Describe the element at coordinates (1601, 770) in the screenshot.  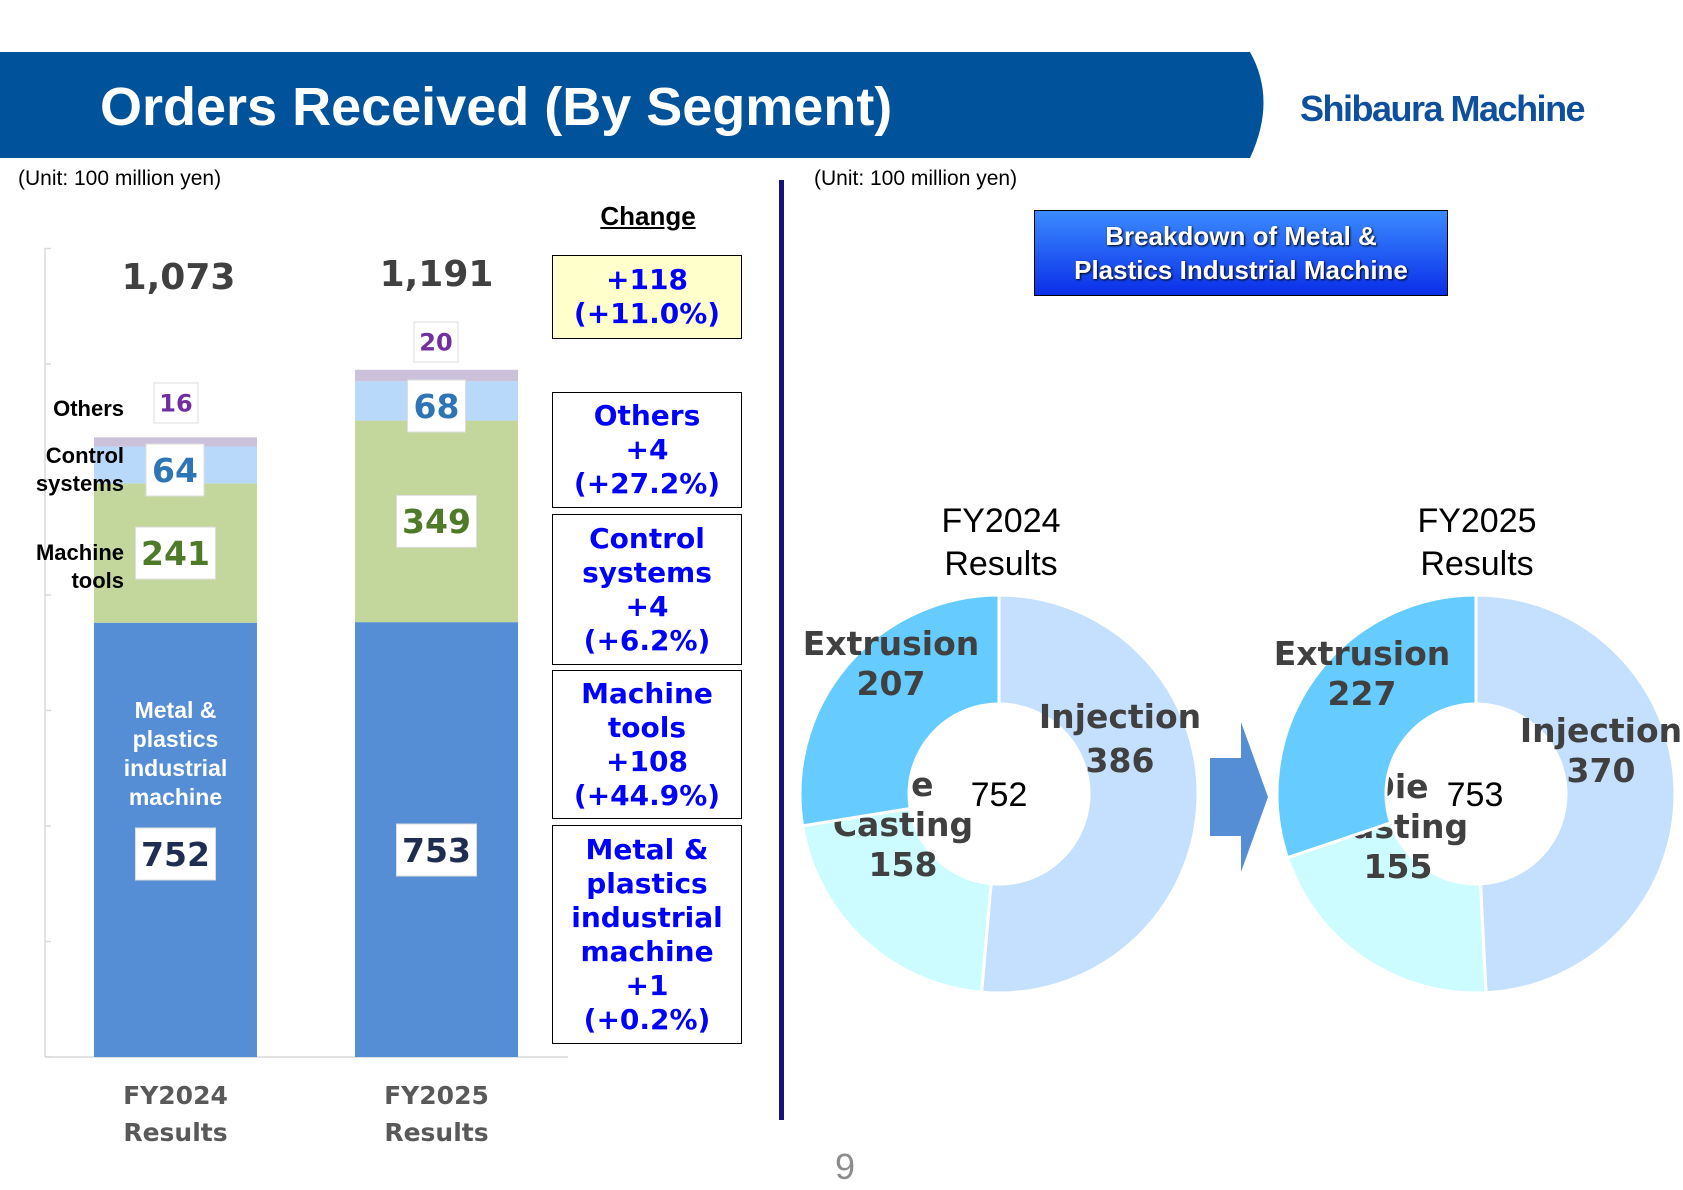
I see `slice-value: 370` at that location.